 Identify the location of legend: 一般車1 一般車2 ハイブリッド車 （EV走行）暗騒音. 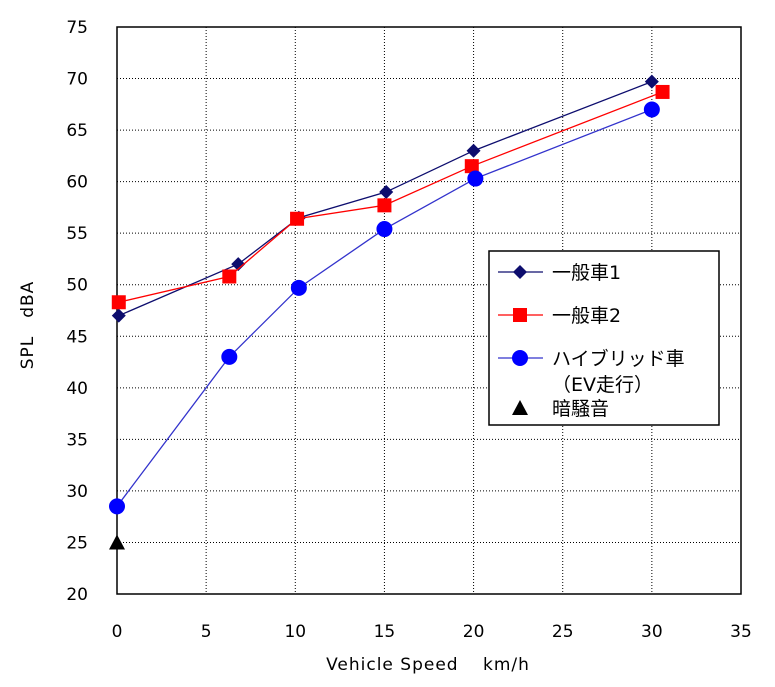
(604, 338).